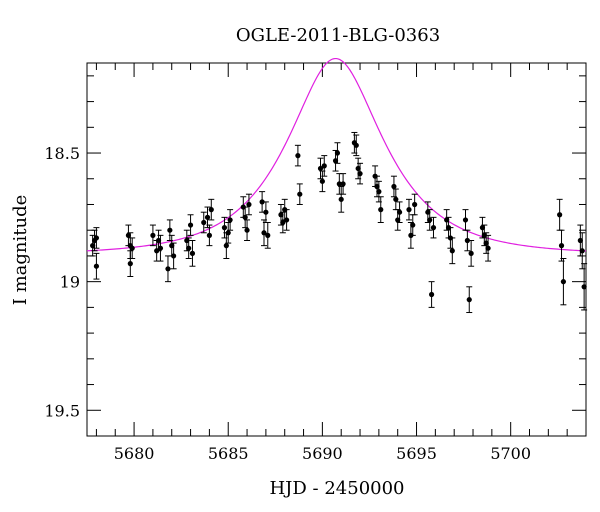 Image resolution: width=600 pixels, height=512 pixels. What do you see at coordinates (62, 410) in the screenshot?
I see `y-tick-label: 19.5` at bounding box center [62, 410].